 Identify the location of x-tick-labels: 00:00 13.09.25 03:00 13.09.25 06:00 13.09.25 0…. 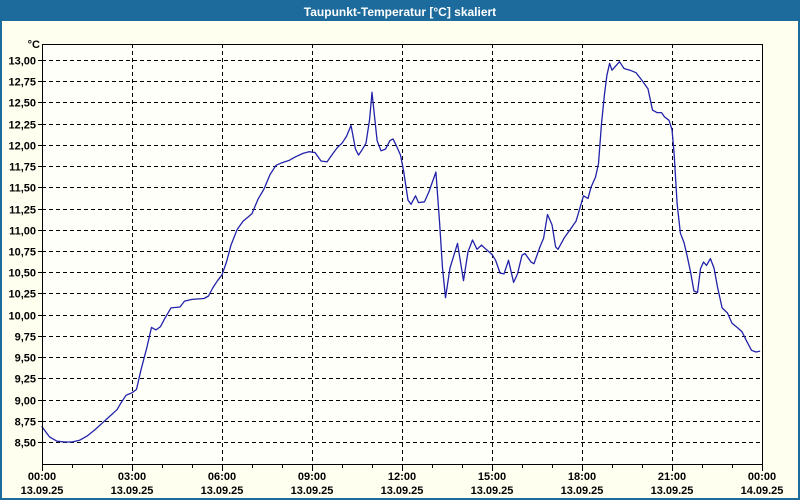
(402, 484).